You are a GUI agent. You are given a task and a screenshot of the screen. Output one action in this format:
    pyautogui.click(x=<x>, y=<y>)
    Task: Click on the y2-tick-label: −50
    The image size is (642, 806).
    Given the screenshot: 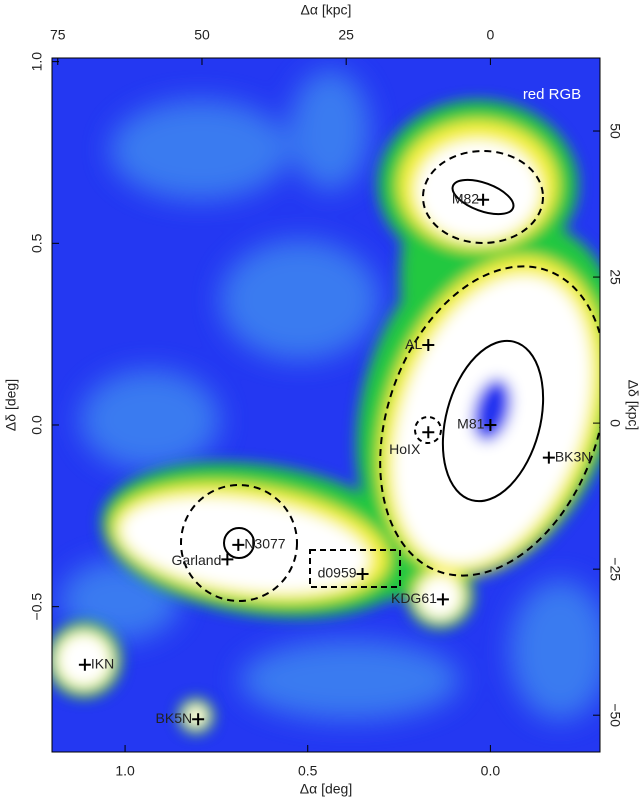 What is the action you would take?
    pyautogui.click(x=615, y=715)
    